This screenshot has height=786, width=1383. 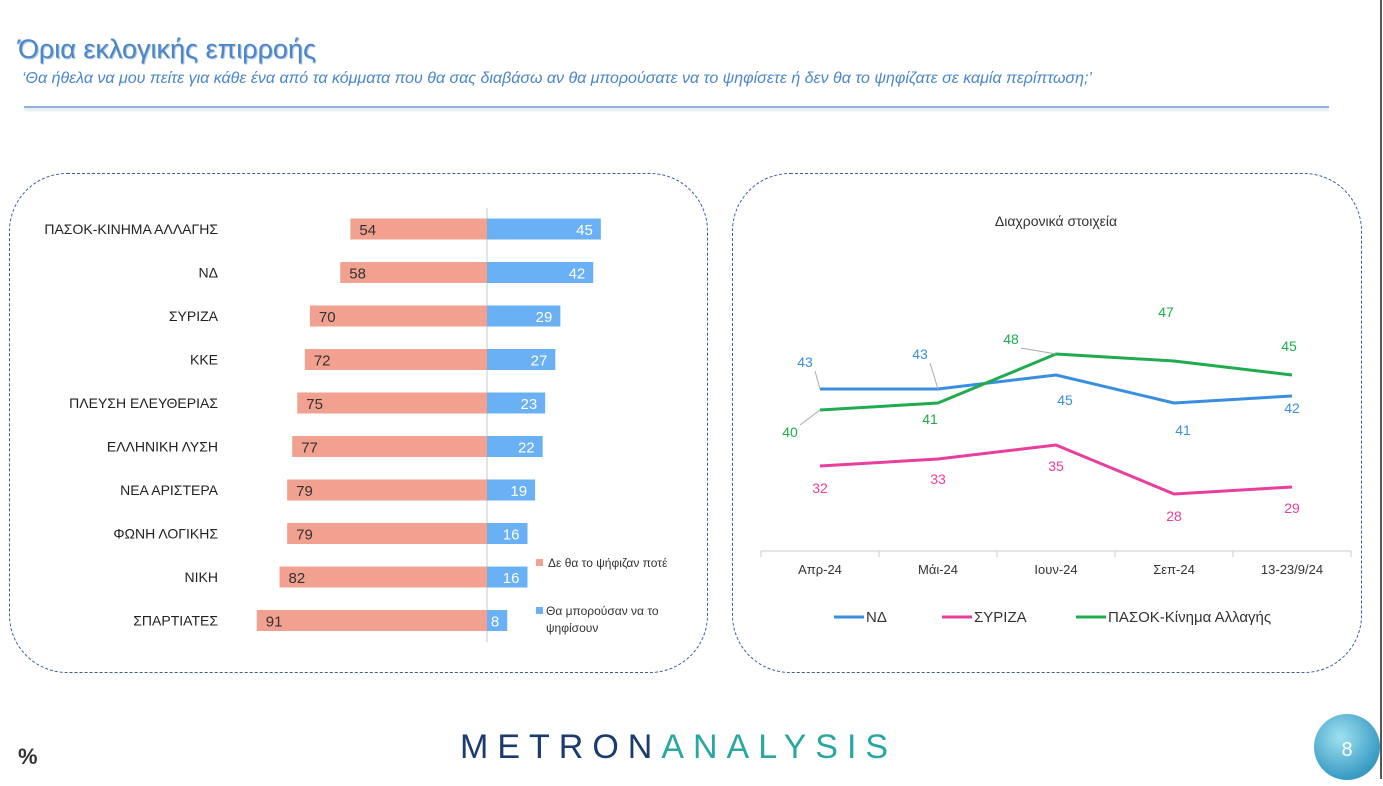 I want to click on series-data-label: 47, so click(x=1166, y=312).